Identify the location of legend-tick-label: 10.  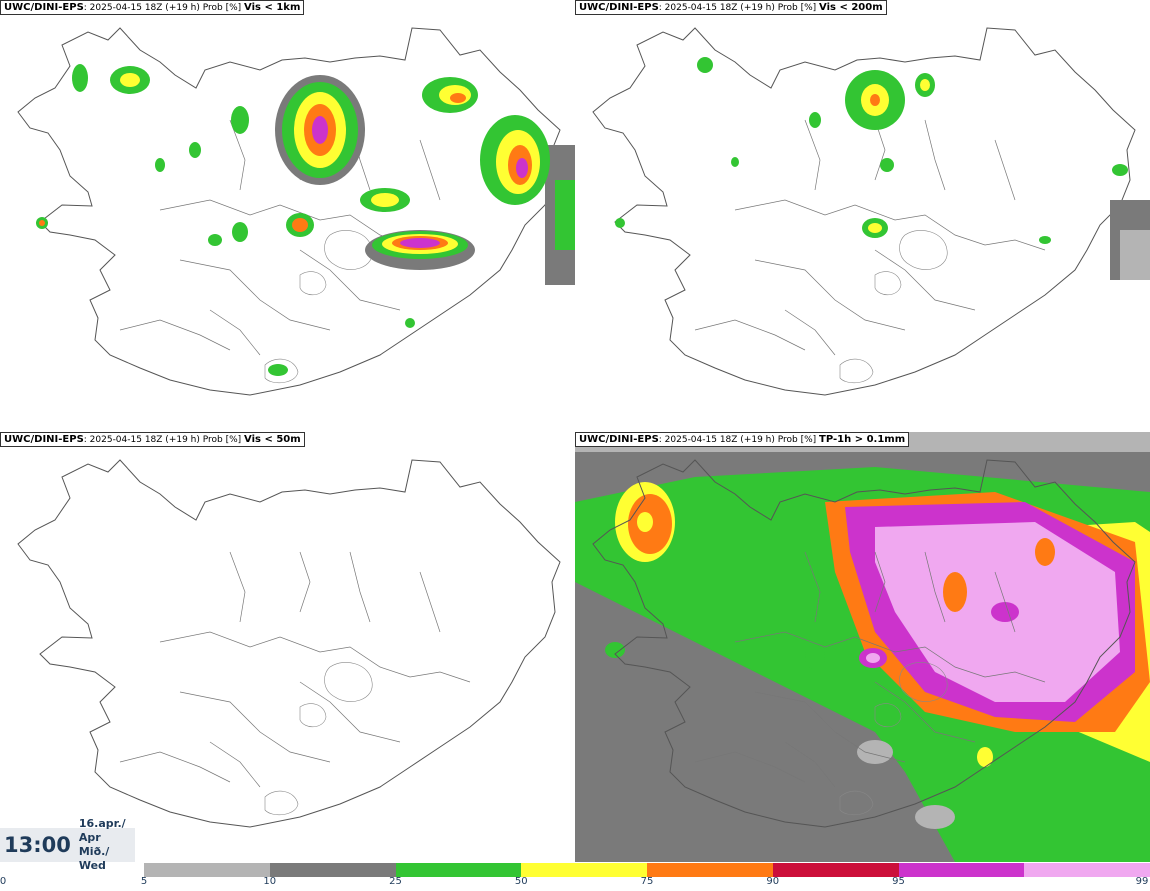
(270, 881).